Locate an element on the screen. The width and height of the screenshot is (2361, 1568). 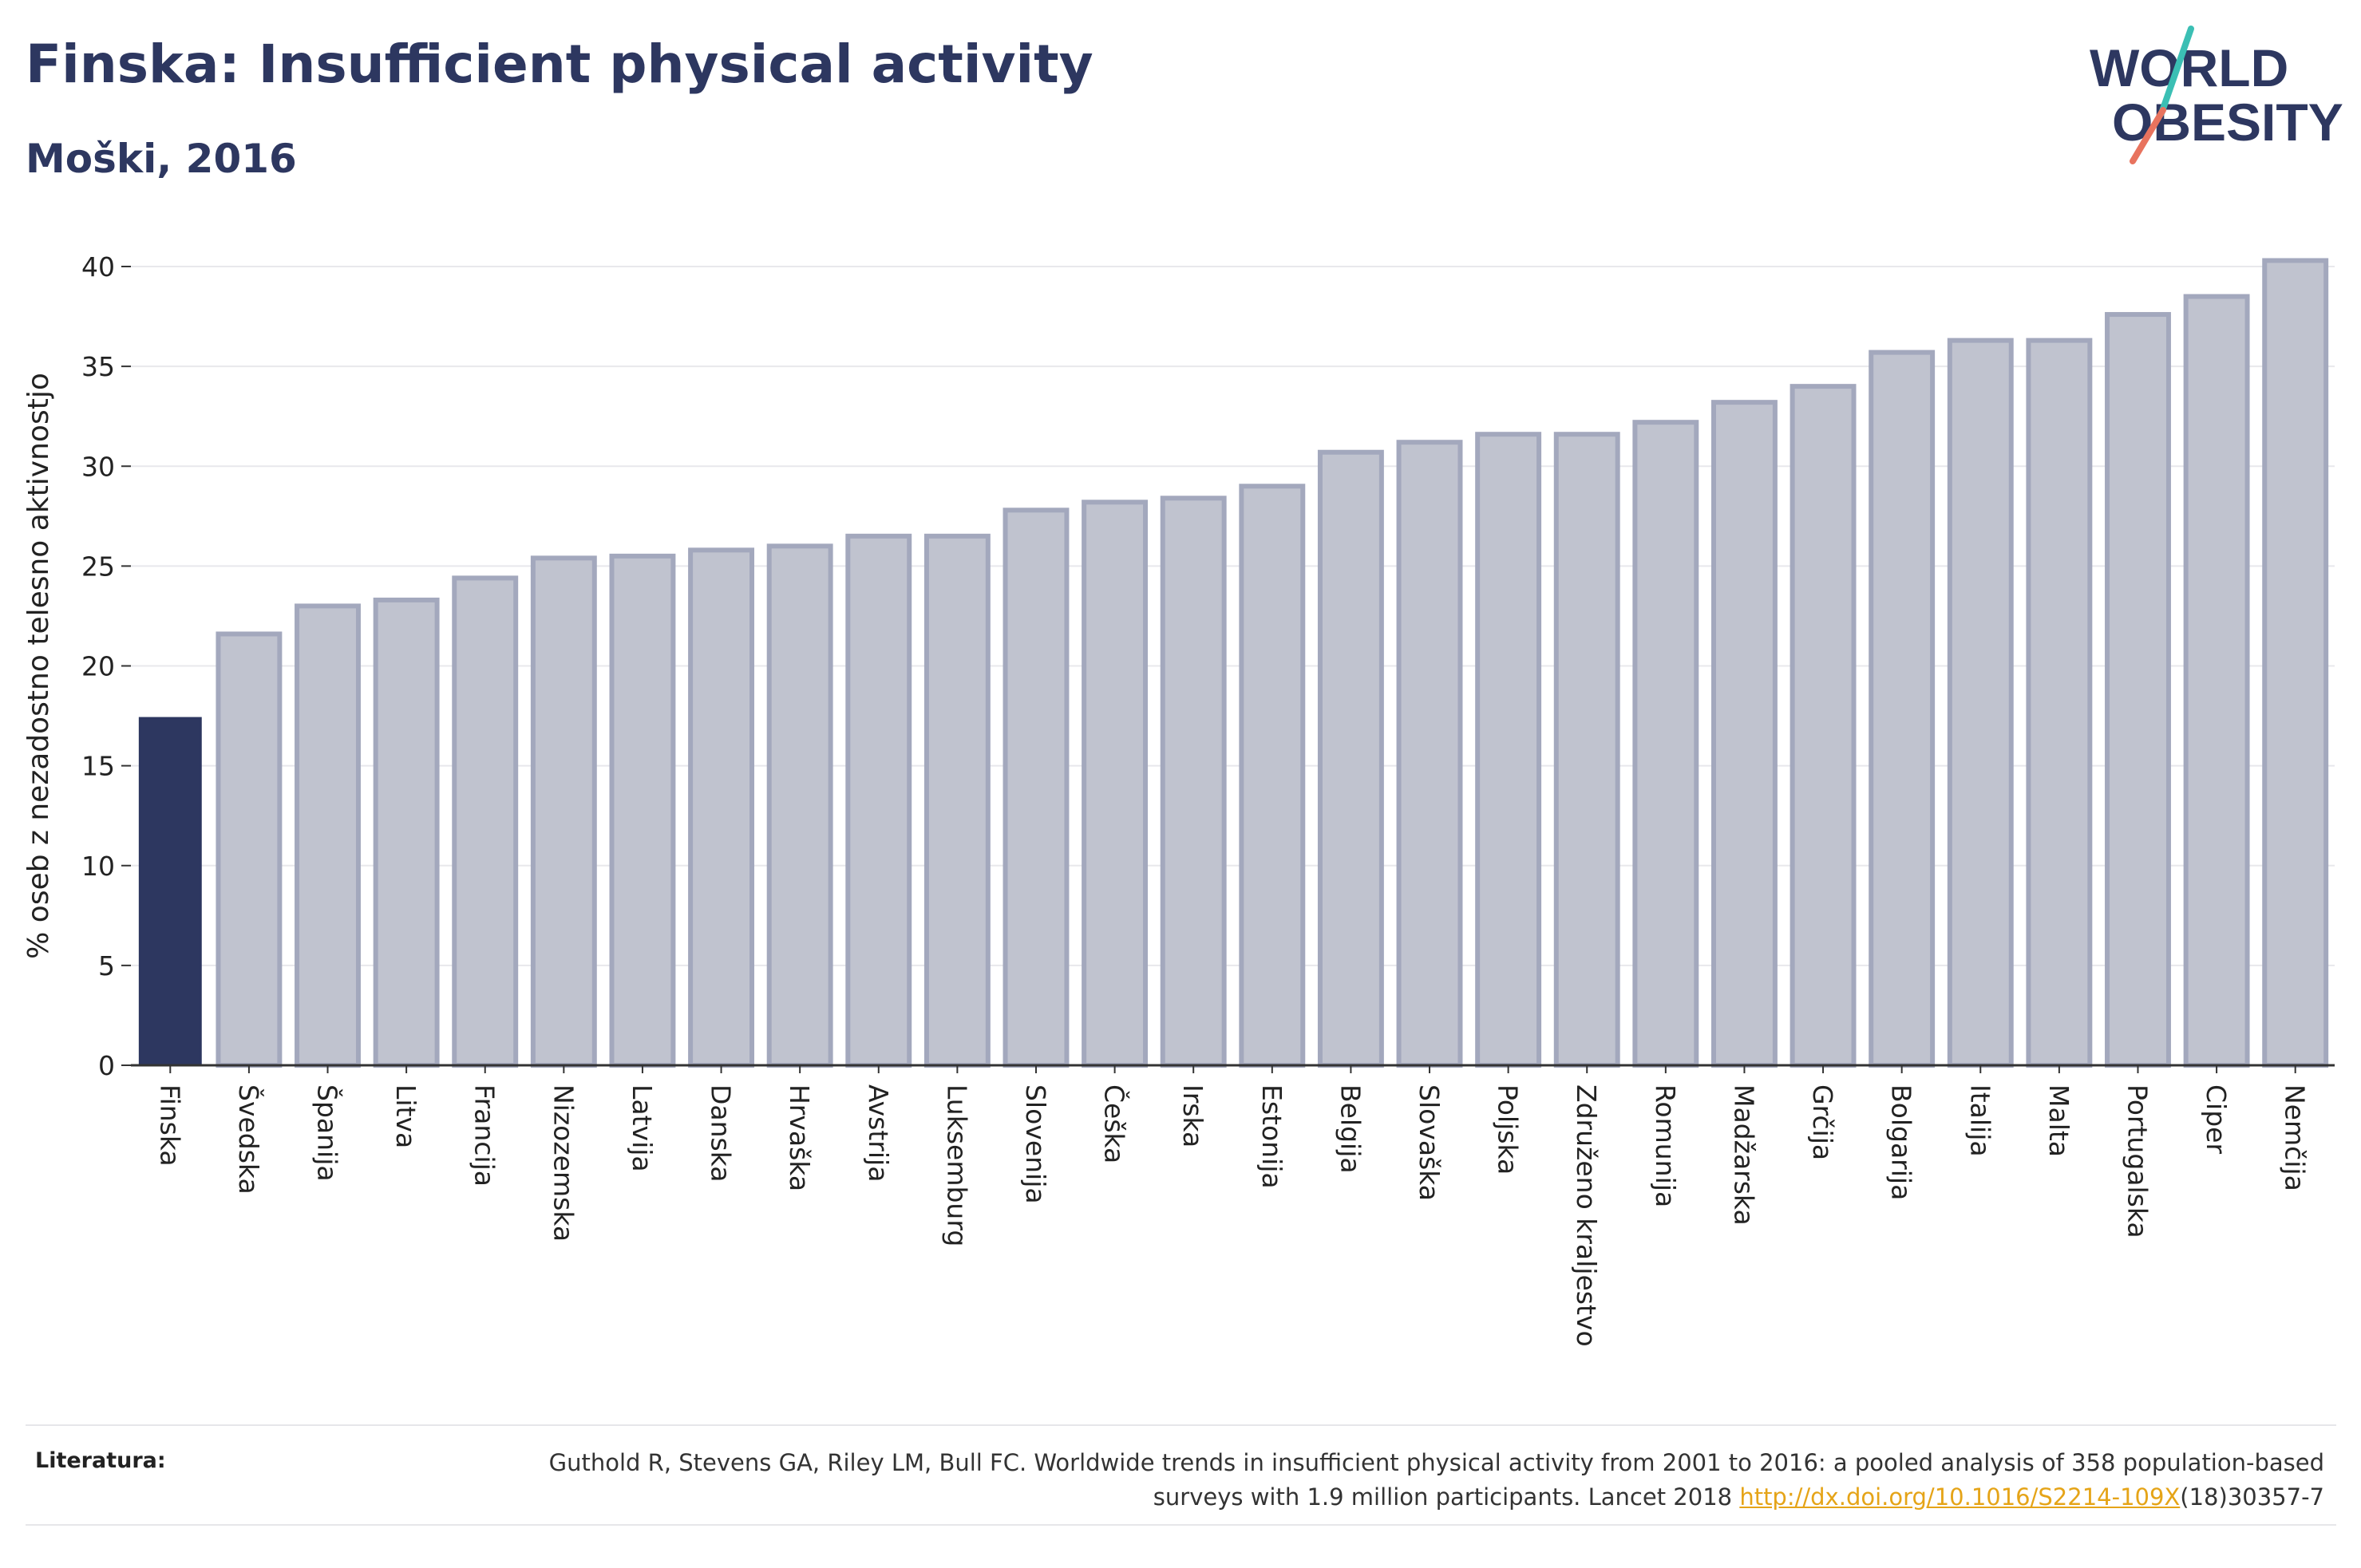
bar-estonija is located at coordinates (1272, 776).